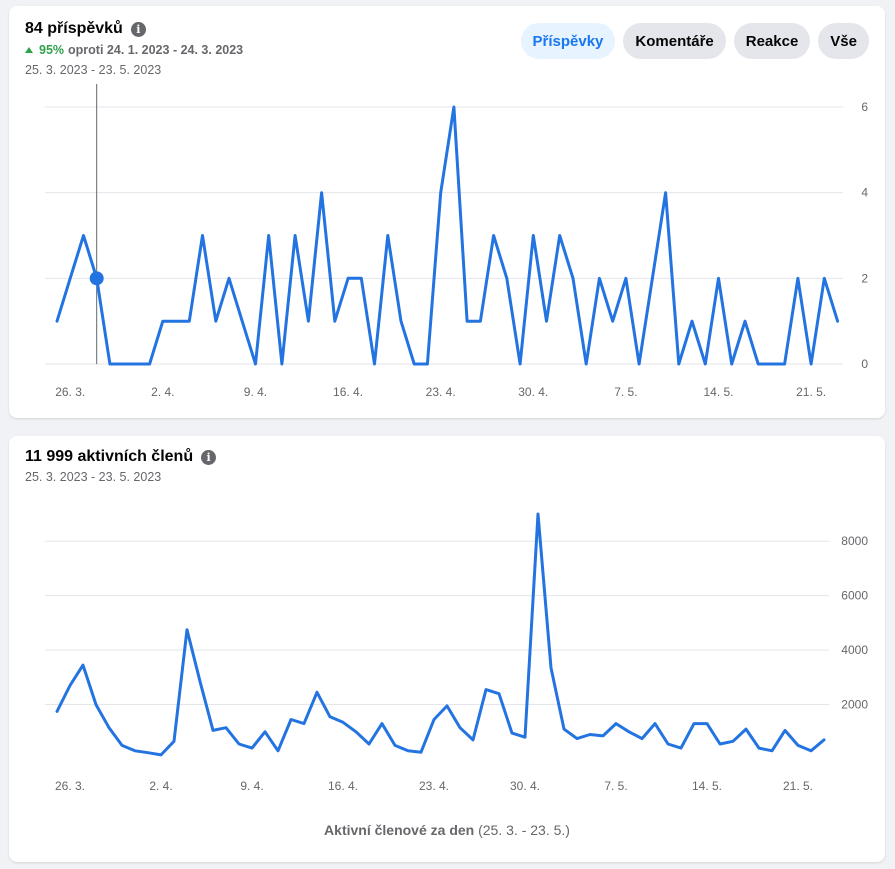 The width and height of the screenshot is (895, 869). Describe the element at coordinates (864, 107) in the screenshot. I see `y-tick-label: 6` at that location.